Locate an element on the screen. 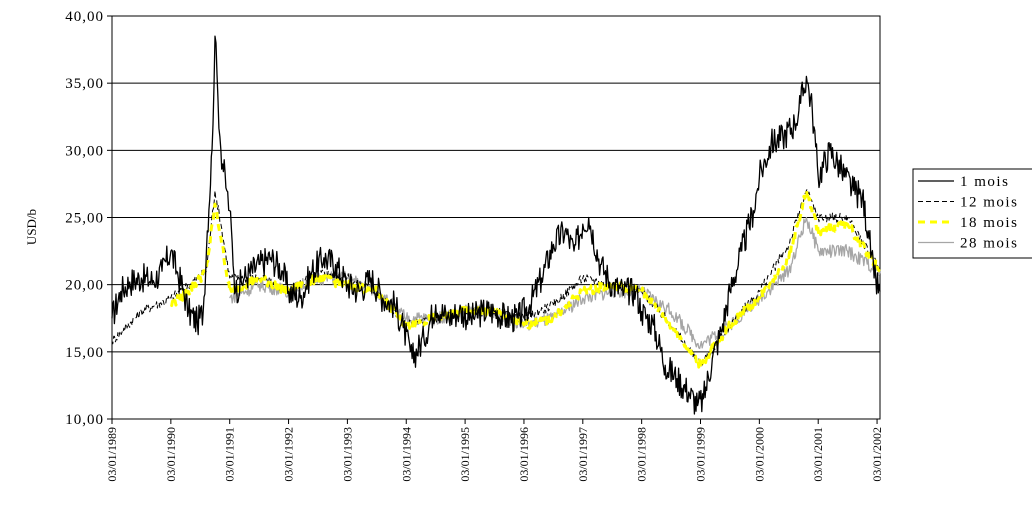 This screenshot has width=1032, height=507. x-tick-label: 03/01/1990 is located at coordinates (171, 454).